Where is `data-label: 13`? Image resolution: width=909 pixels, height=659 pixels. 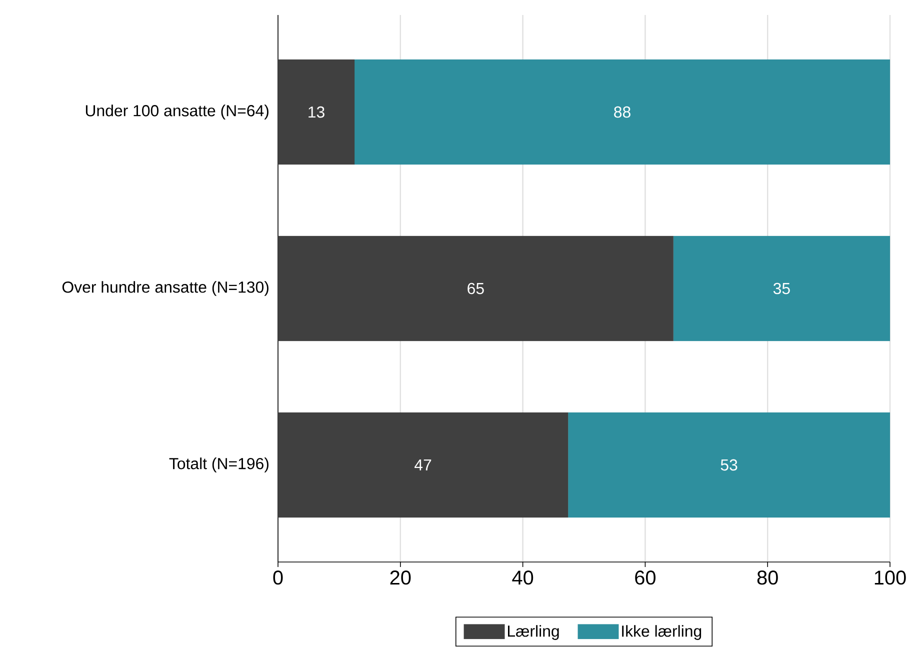
data-label: 13 is located at coordinates (316, 112).